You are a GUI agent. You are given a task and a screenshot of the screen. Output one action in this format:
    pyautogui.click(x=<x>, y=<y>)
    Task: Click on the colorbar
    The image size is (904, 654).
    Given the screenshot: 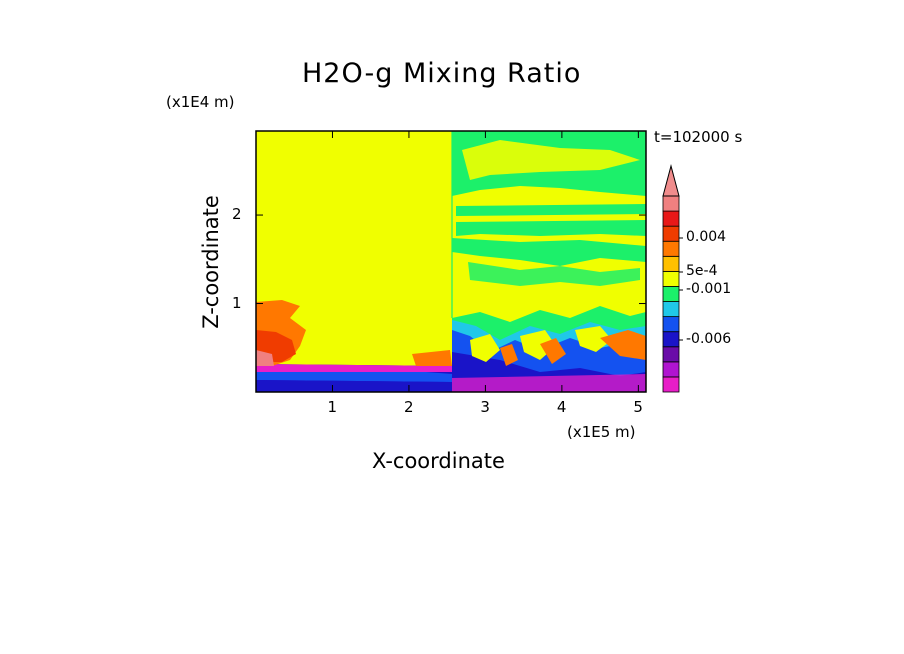 What is the action you would take?
    pyautogui.click(x=672, y=278)
    